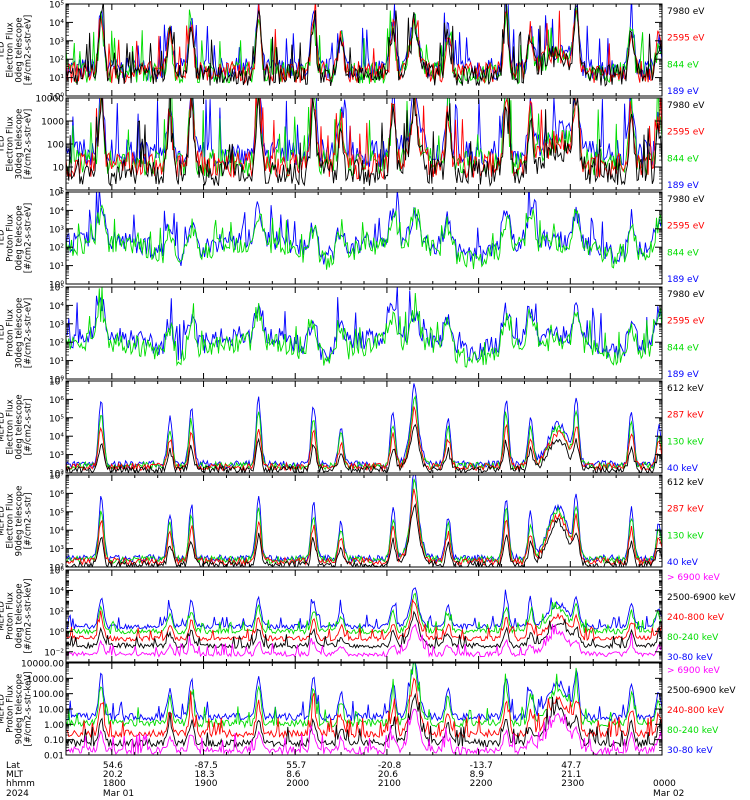  What do you see at coordinates (113, 775) in the screenshot?
I see `axis-column-value: 20.2` at bounding box center [113, 775].